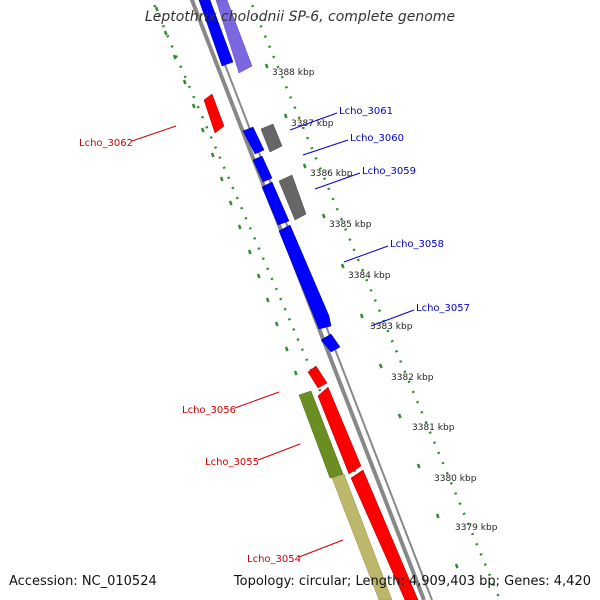 This screenshot has height=600, width=600. What do you see at coordinates (455, 479) in the screenshot?
I see `scale-label: 3380 kbp` at bounding box center [455, 479].